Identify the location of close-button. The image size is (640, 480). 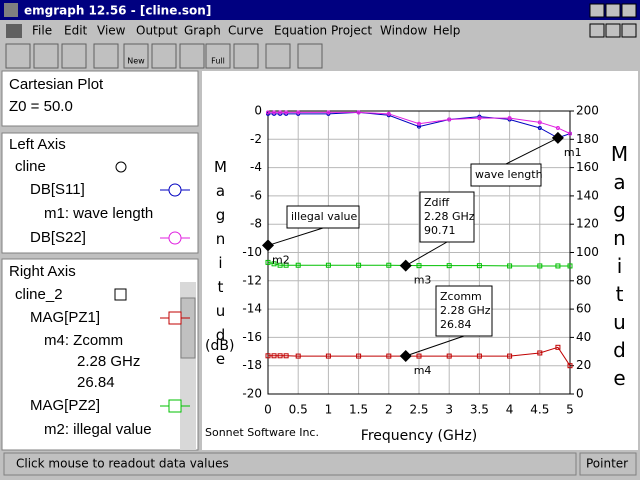
(629, 10).